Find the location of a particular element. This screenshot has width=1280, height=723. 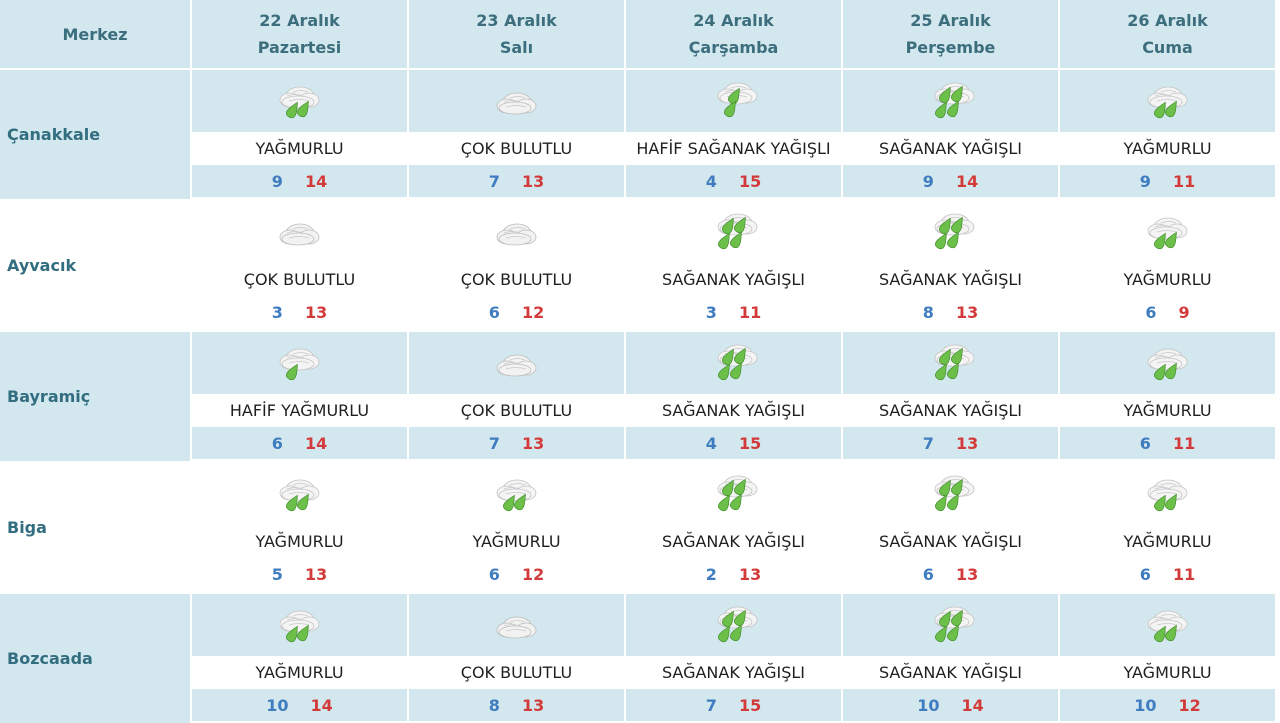

forecast-cell: SAĞANAK YAĞIŞLI 8 13 is located at coordinates (950, 265).